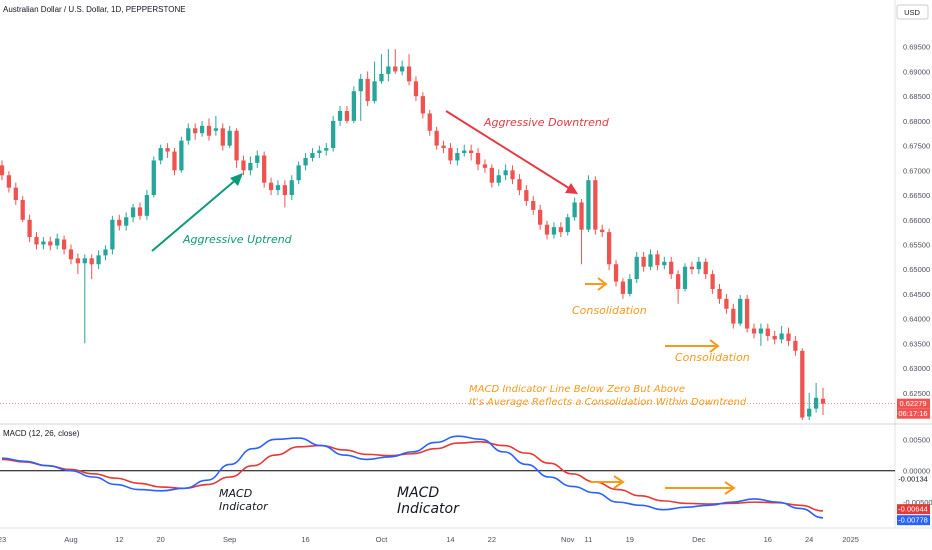 Image resolution: width=932 pixels, height=550 pixels. What do you see at coordinates (630, 539) in the screenshot?
I see `date-tick-label: 19` at bounding box center [630, 539].